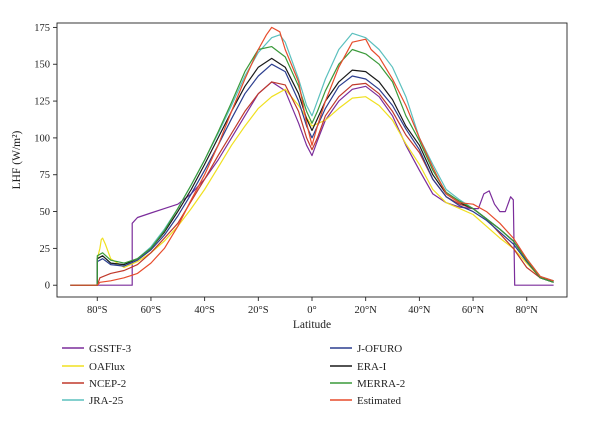 The height and width of the screenshot is (426, 600). Describe the element at coordinates (312, 325) in the screenshot. I see `x-axis-label: Latitude` at that location.